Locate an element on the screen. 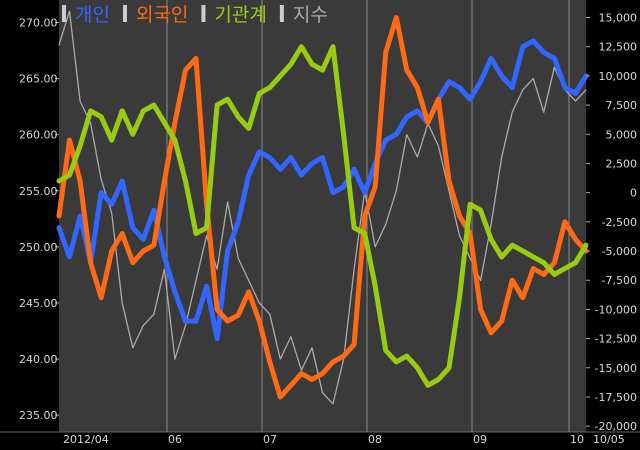  right-tick-label: 7,500 is located at coordinates (622, 105).